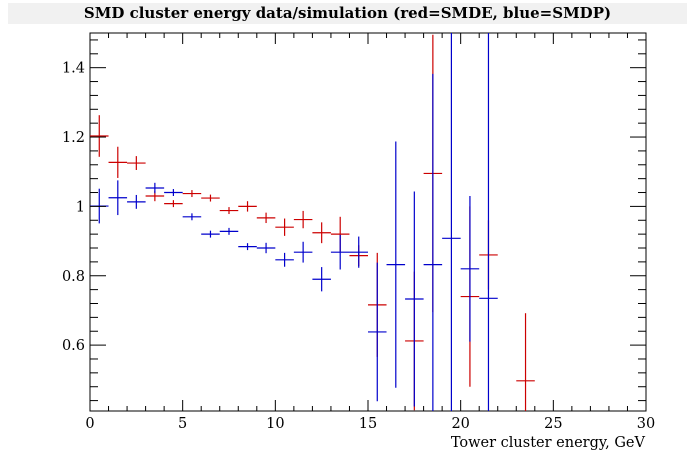 The image size is (696, 474). I want to click on y-tick-label: 0.6, so click(73, 346).